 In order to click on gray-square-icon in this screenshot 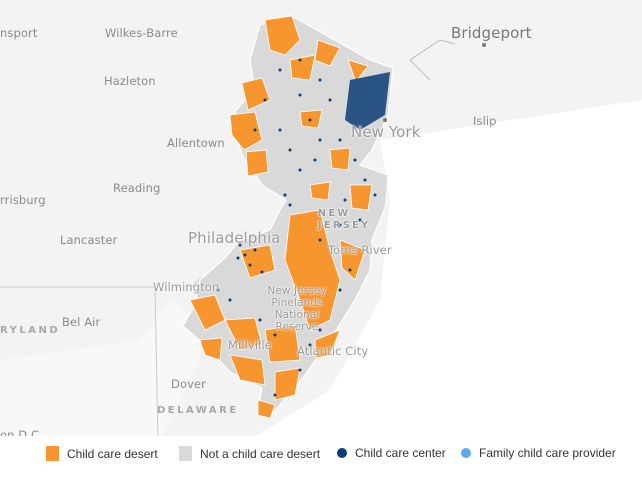, I will do `click(185, 453)`.